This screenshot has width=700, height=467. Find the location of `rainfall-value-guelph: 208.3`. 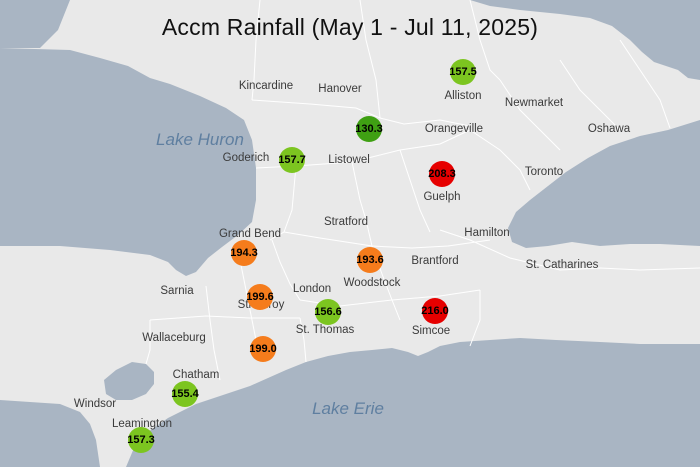

rainfall-value-guelph: 208.3 is located at coordinates (442, 174).